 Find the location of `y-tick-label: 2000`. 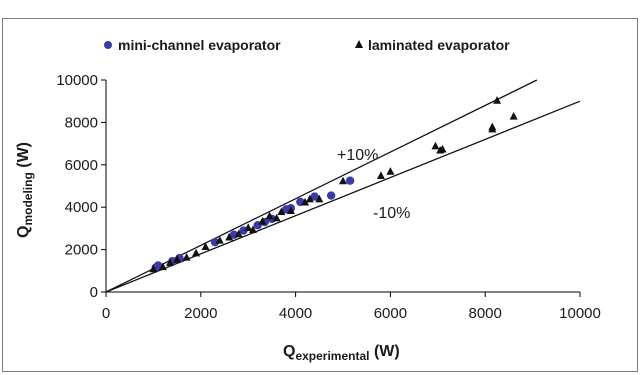

y-tick-label: 2000 is located at coordinates (81, 250).